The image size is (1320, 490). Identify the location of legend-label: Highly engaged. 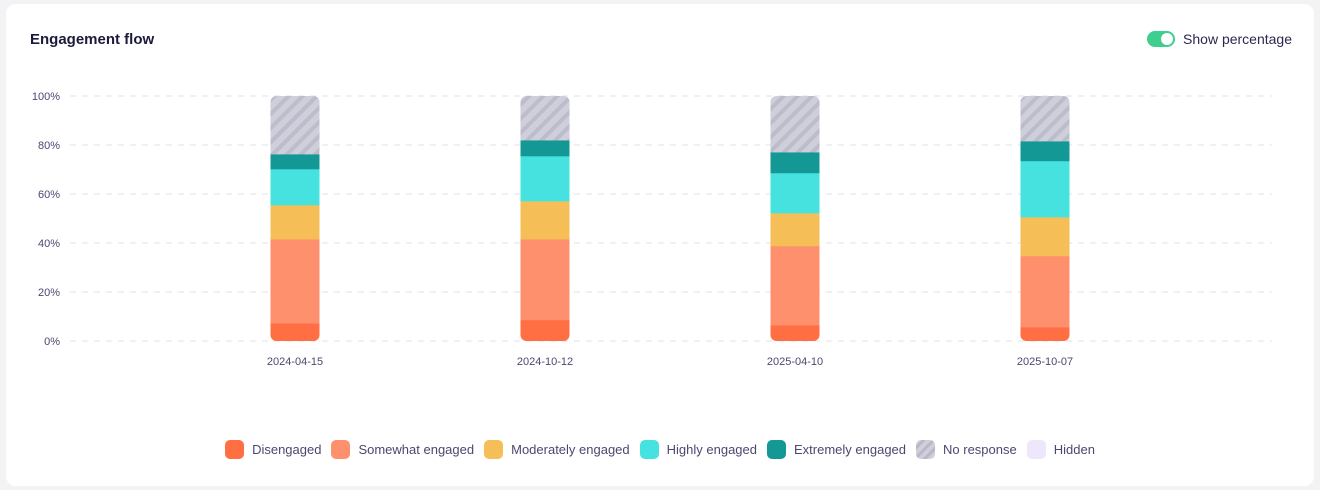
(711, 449).